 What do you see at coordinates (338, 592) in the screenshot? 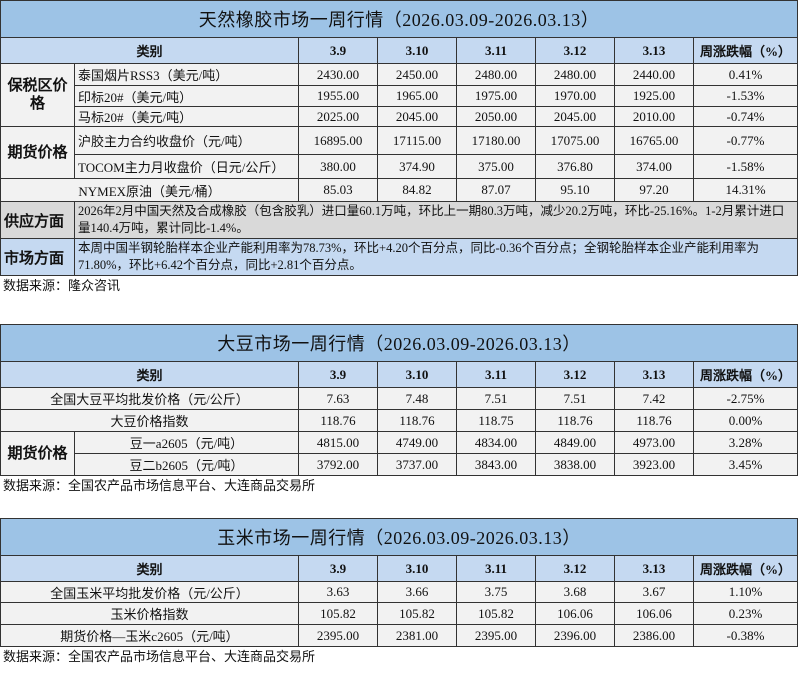
I see `row-value: 3.63` at bounding box center [338, 592].